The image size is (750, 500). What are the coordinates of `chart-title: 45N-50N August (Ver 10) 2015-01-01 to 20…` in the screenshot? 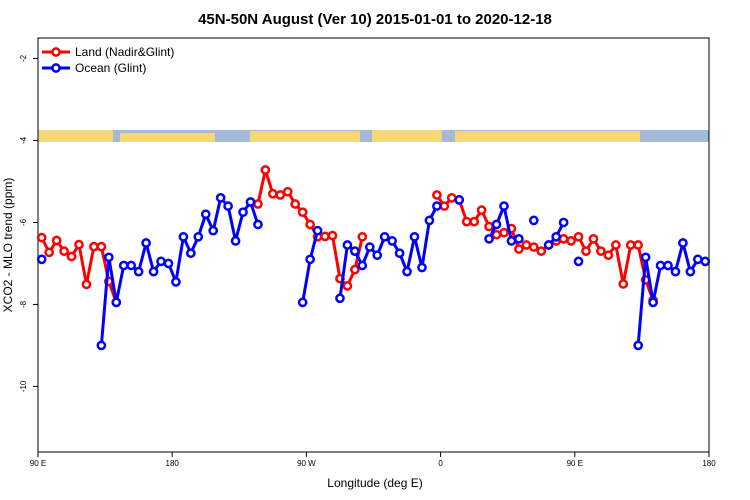 It's located at (375, 19).